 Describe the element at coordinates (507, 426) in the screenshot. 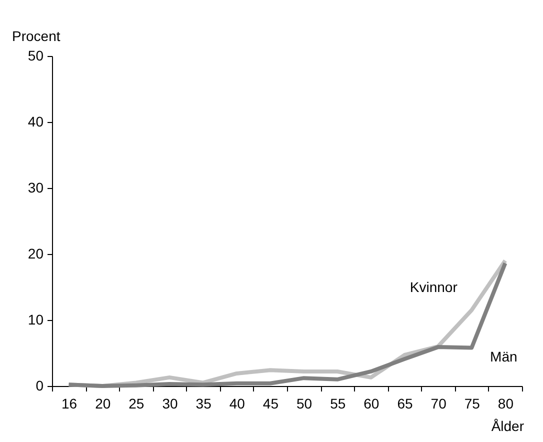

I see `x-axis-title: Ålder` at that location.